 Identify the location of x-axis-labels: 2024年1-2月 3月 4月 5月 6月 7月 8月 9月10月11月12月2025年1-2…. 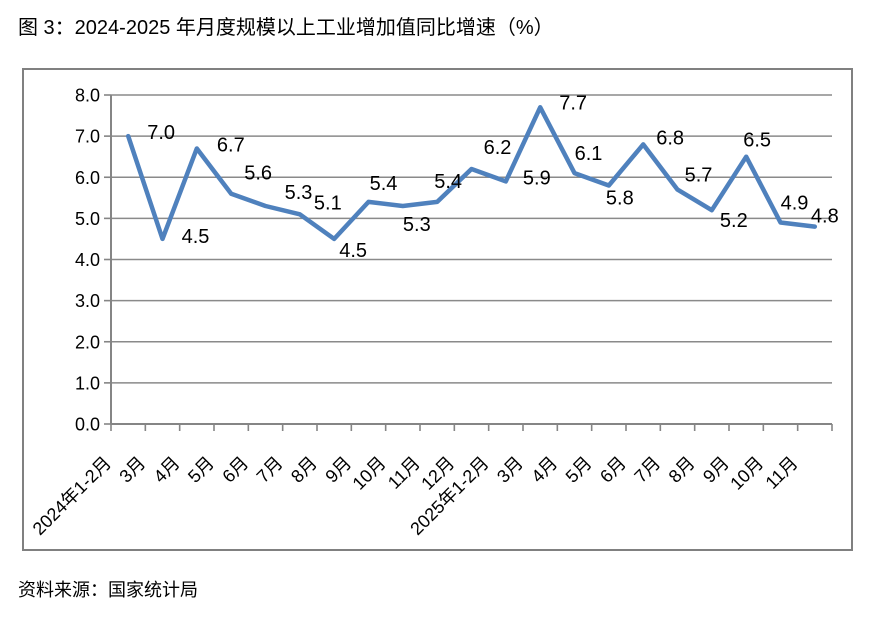
(415, 496).